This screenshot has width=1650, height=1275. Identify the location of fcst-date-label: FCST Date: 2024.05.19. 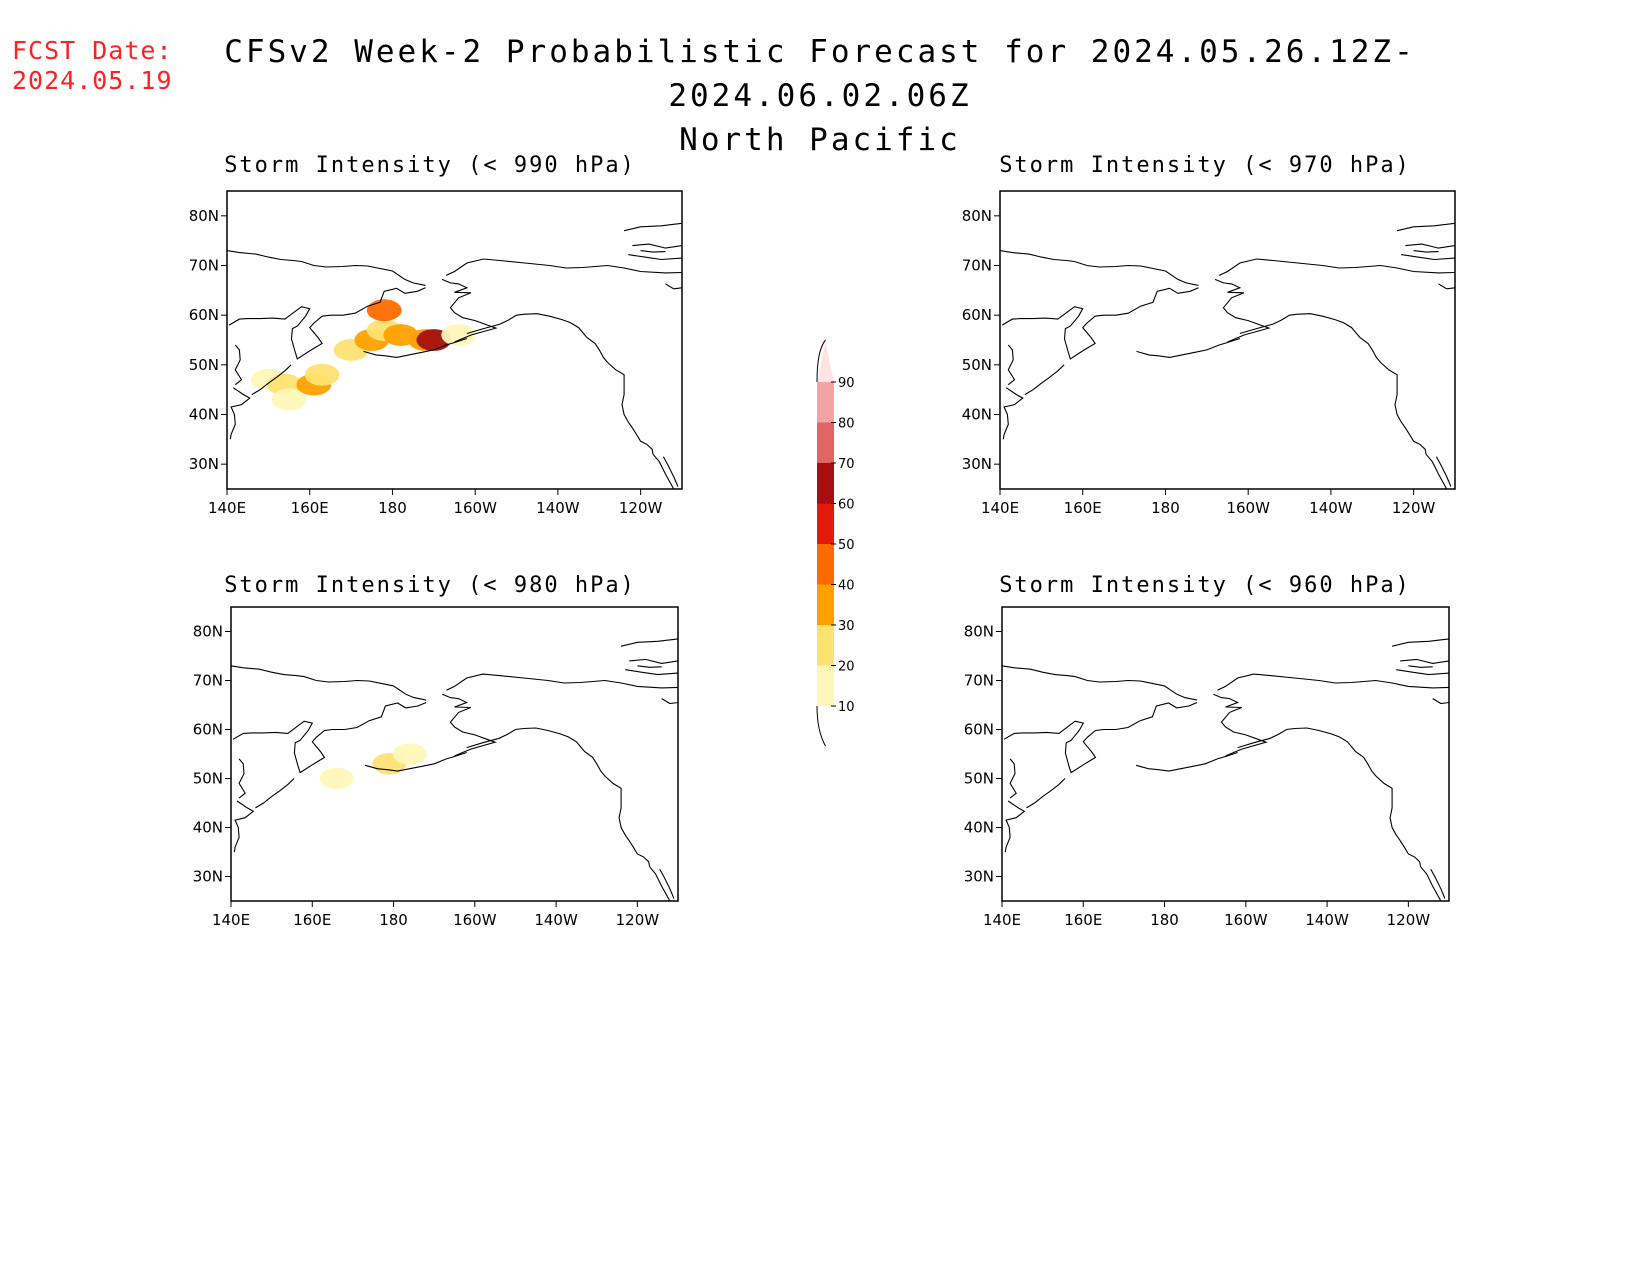
(92, 66).